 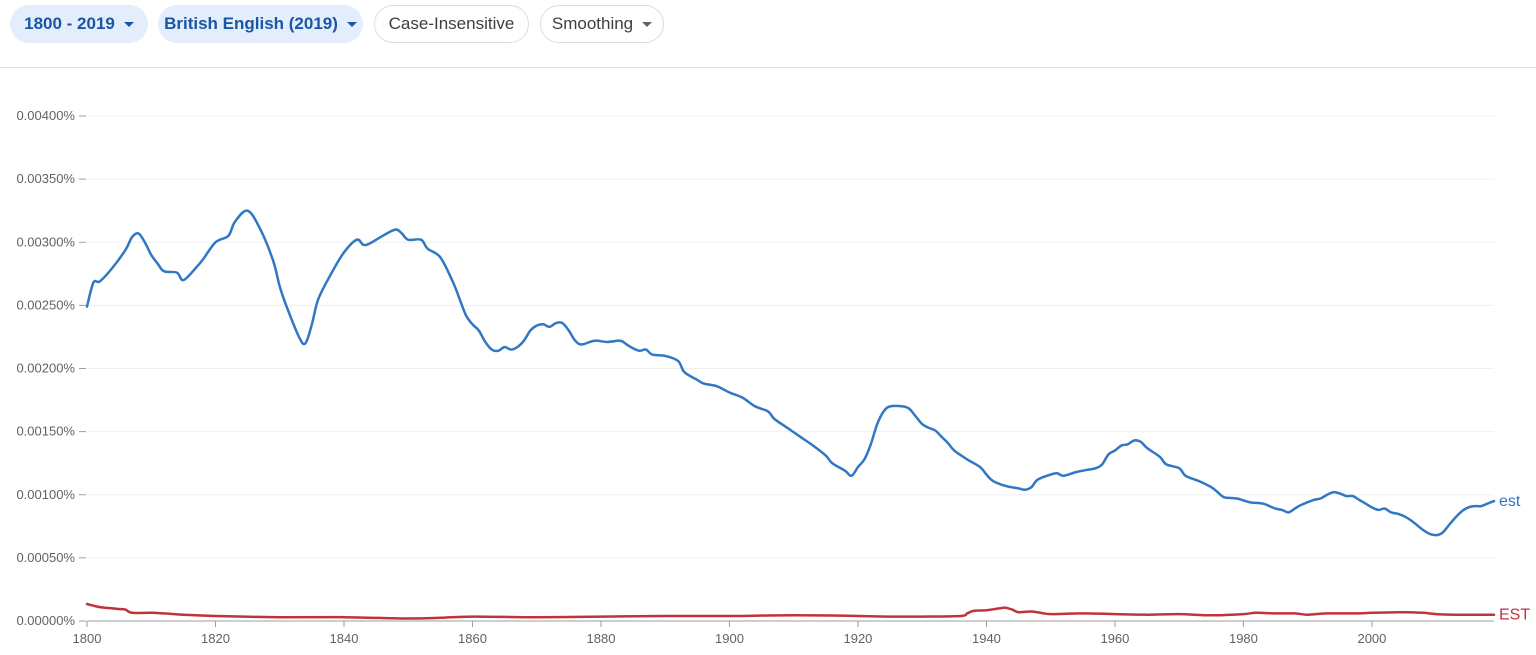 I want to click on case-insensitive-label: Case-Insensitive, so click(x=451, y=23).